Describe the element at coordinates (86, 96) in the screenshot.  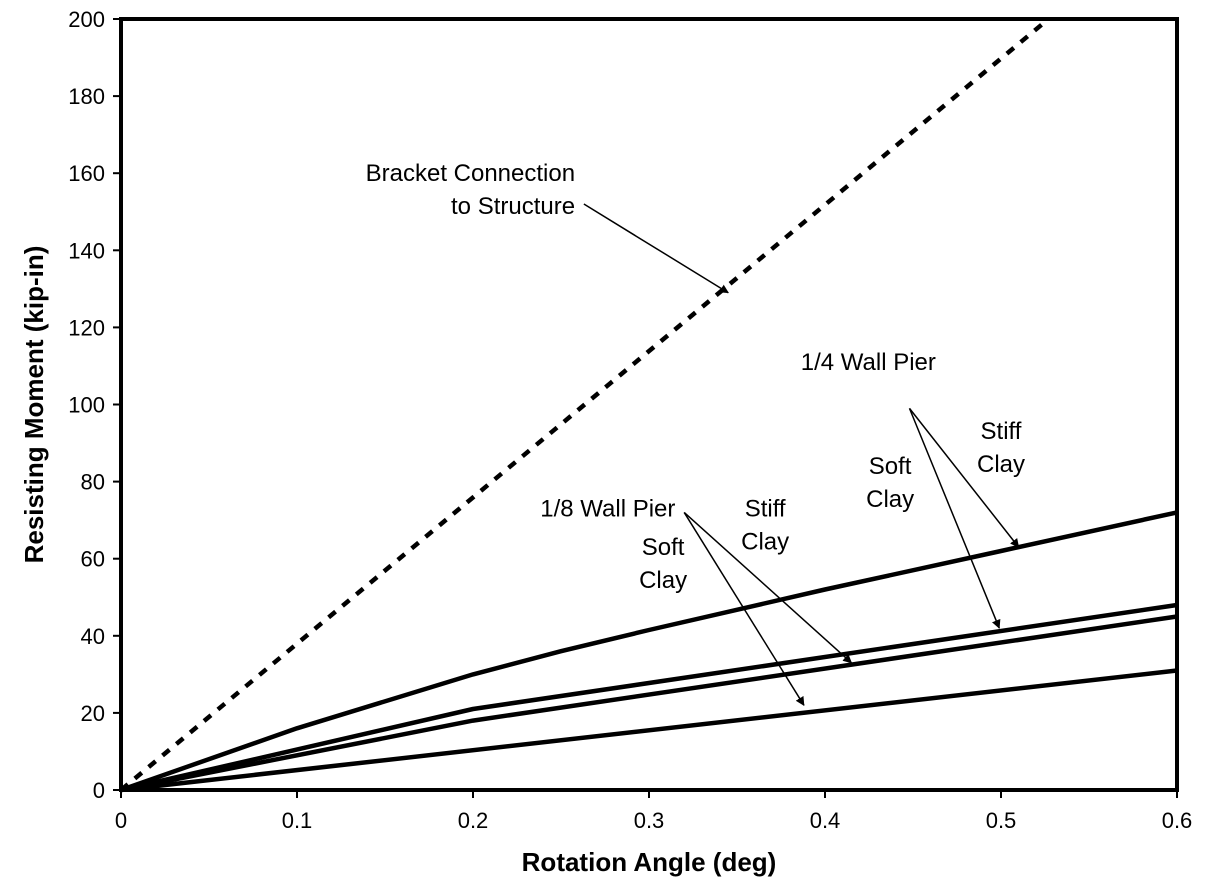
I see `y-tick-label: 180` at that location.